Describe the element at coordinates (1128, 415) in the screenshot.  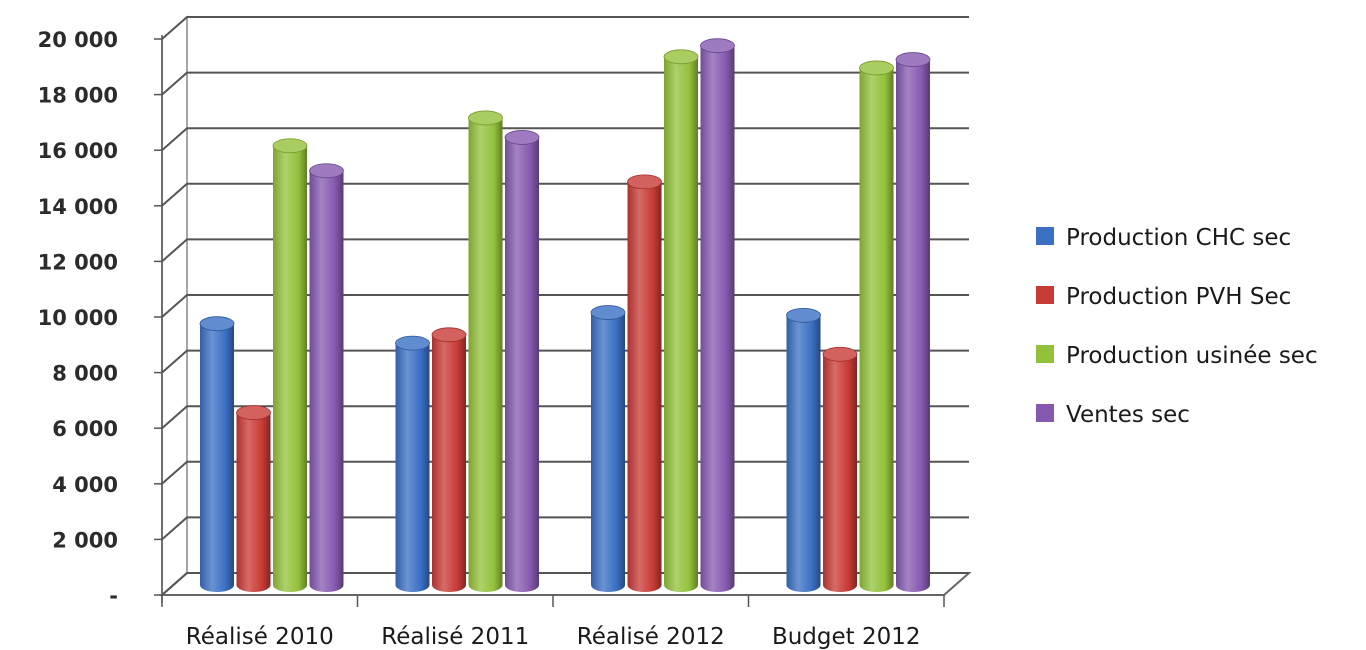
I see `legend-label: Ventes sec` at that location.